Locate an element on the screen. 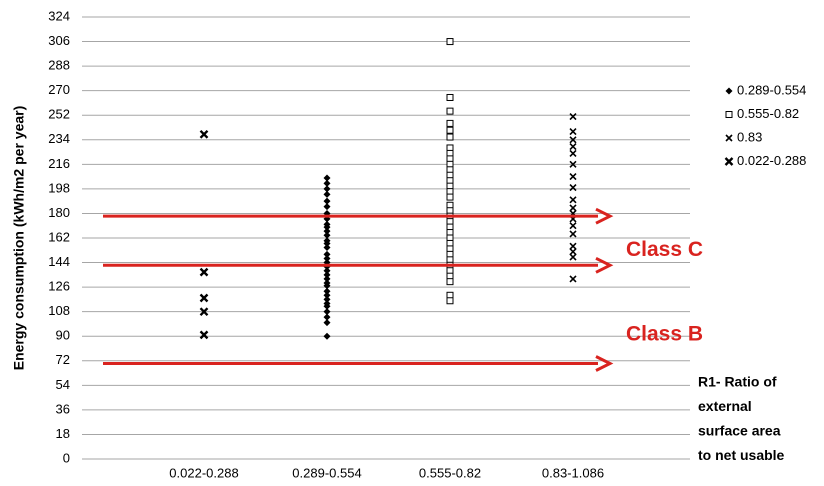 Image resolution: width=824 pixels, height=486 pixels. y-tick-label: 234 is located at coordinates (59, 138).